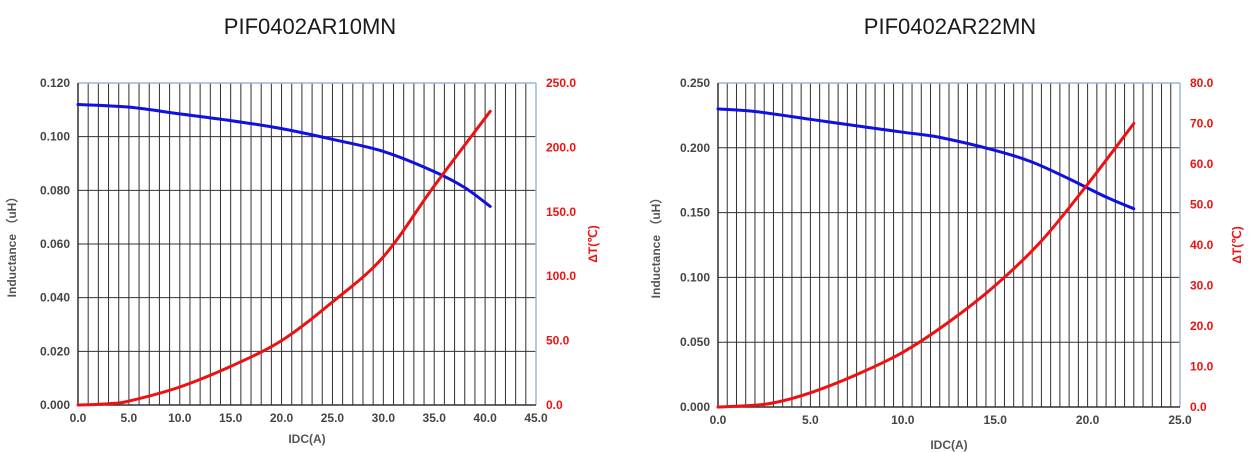 This screenshot has width=1256, height=452. What do you see at coordinates (536, 418) in the screenshot?
I see `x-tick-label: 45.0` at bounding box center [536, 418].